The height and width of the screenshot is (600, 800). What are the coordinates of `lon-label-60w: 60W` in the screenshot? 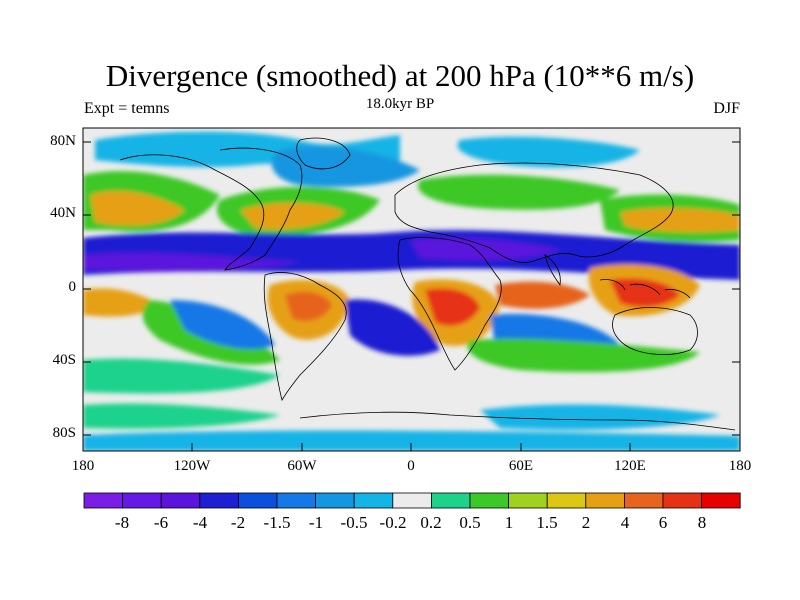 It's located at (302, 466).